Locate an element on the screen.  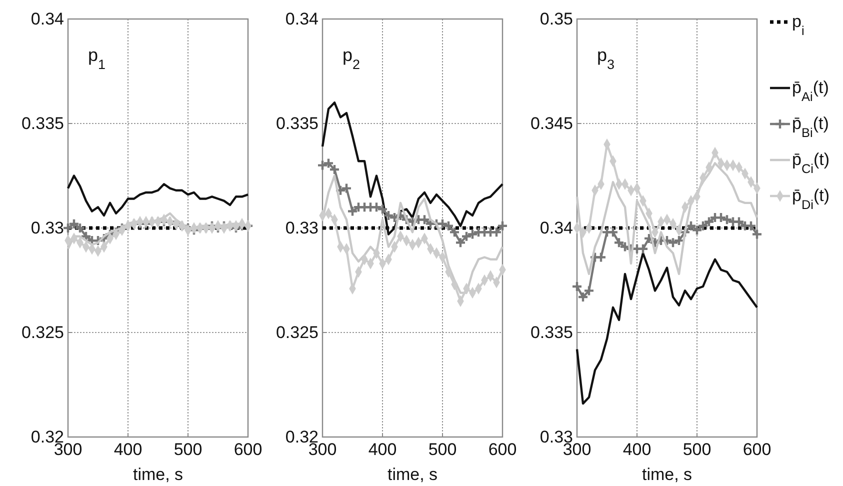
y-tick-label: 0.35 is located at coordinates (556, 18).